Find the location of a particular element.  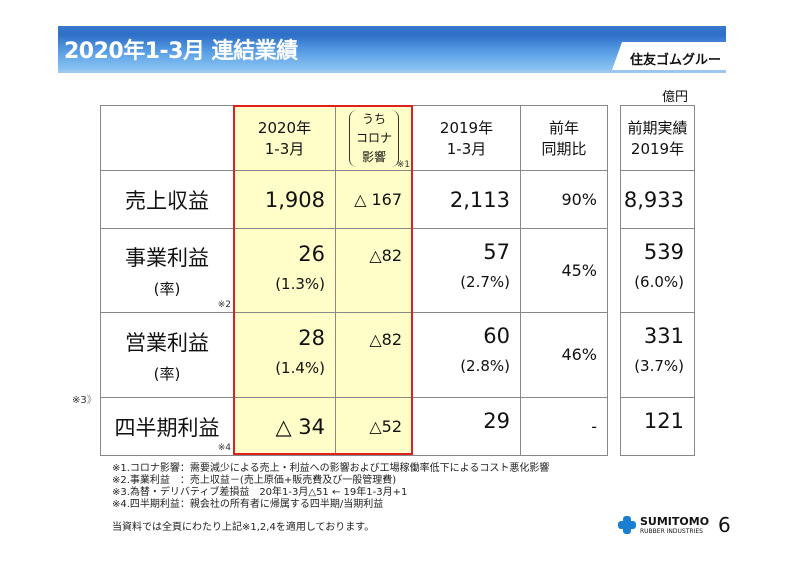

value-corona: △52 is located at coordinates (374, 426).